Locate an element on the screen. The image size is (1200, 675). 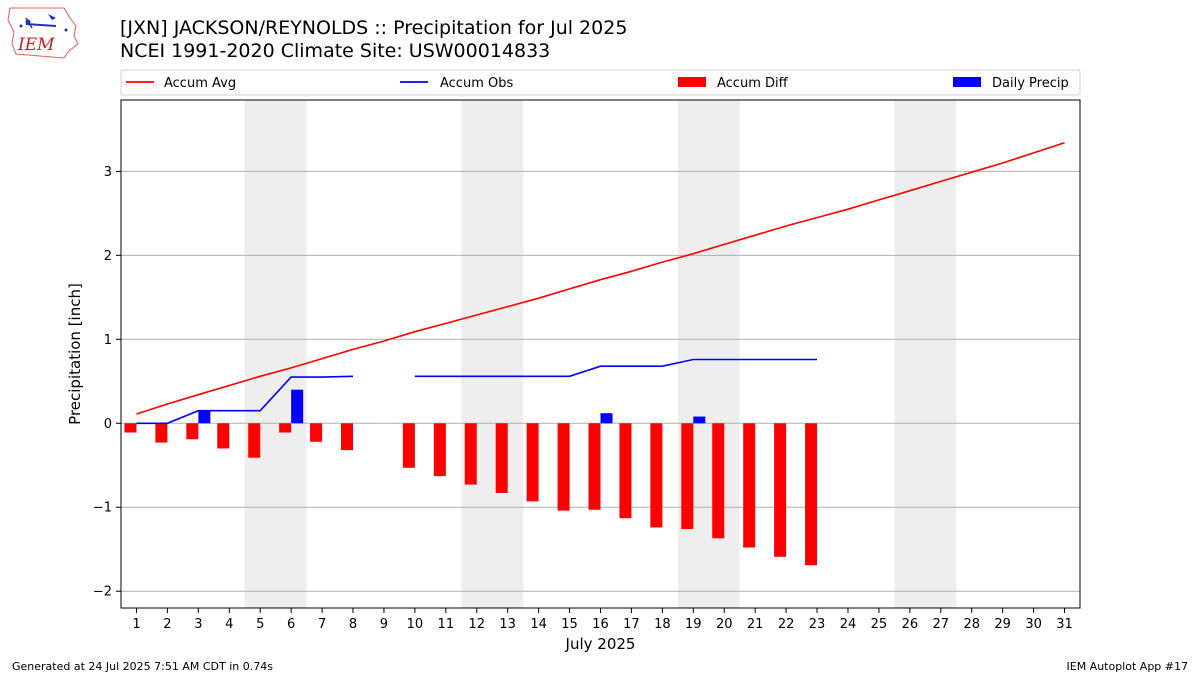
x-tick-label: 7 is located at coordinates (322, 624).